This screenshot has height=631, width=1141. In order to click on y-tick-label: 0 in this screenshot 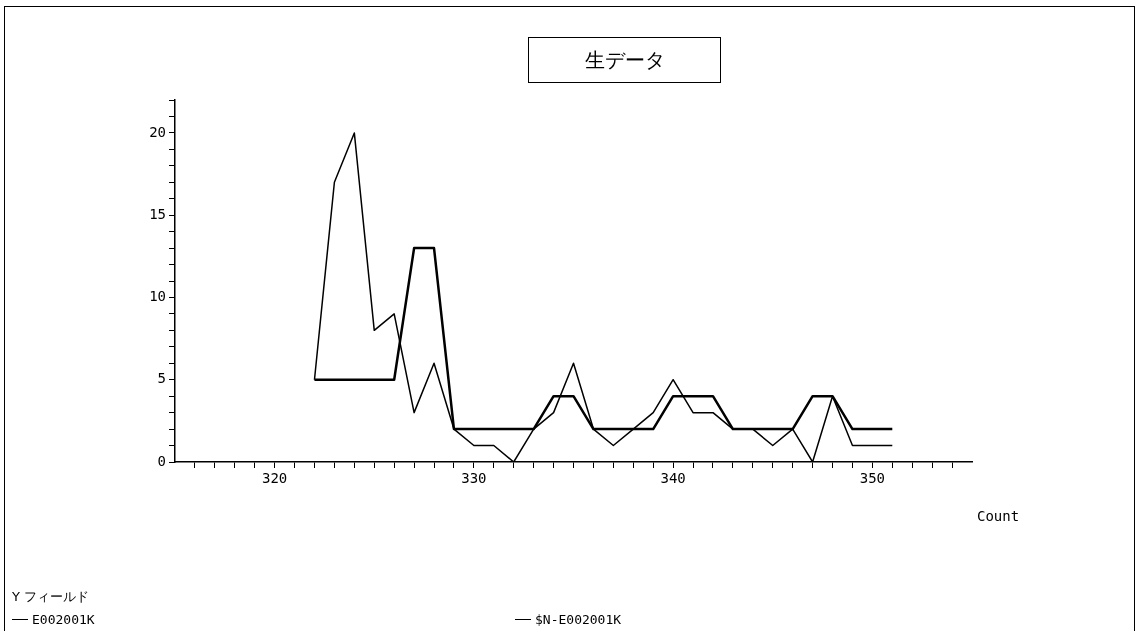, I will do `click(161, 460)`.